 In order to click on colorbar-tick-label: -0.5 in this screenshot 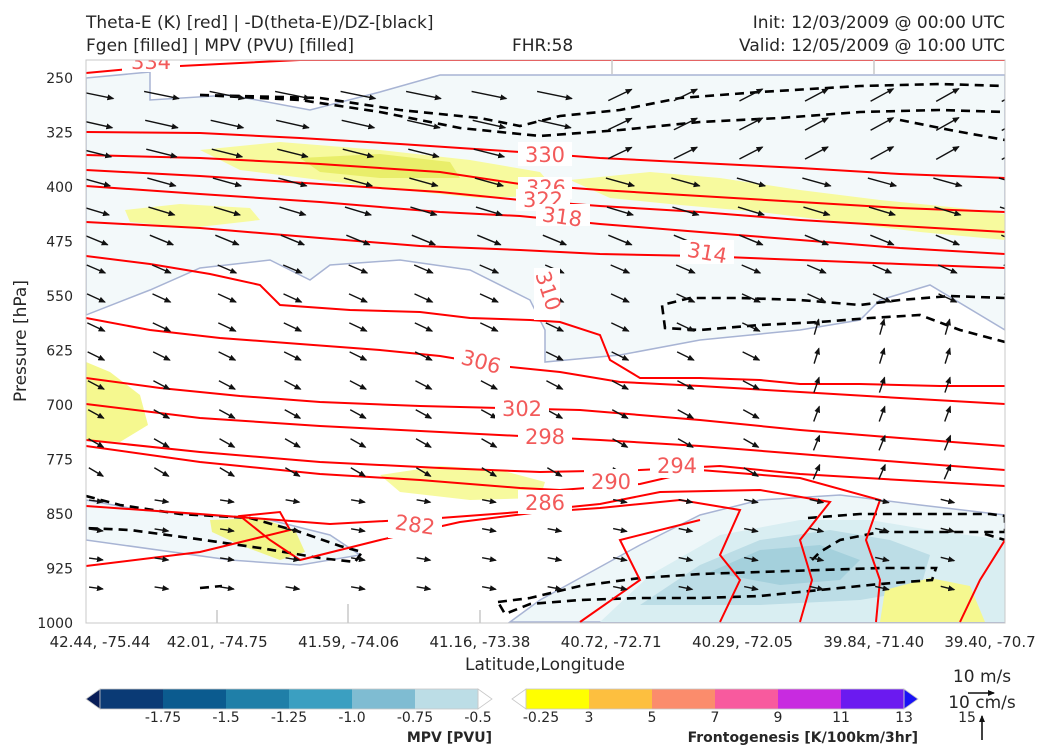, I will do `click(477, 718)`.